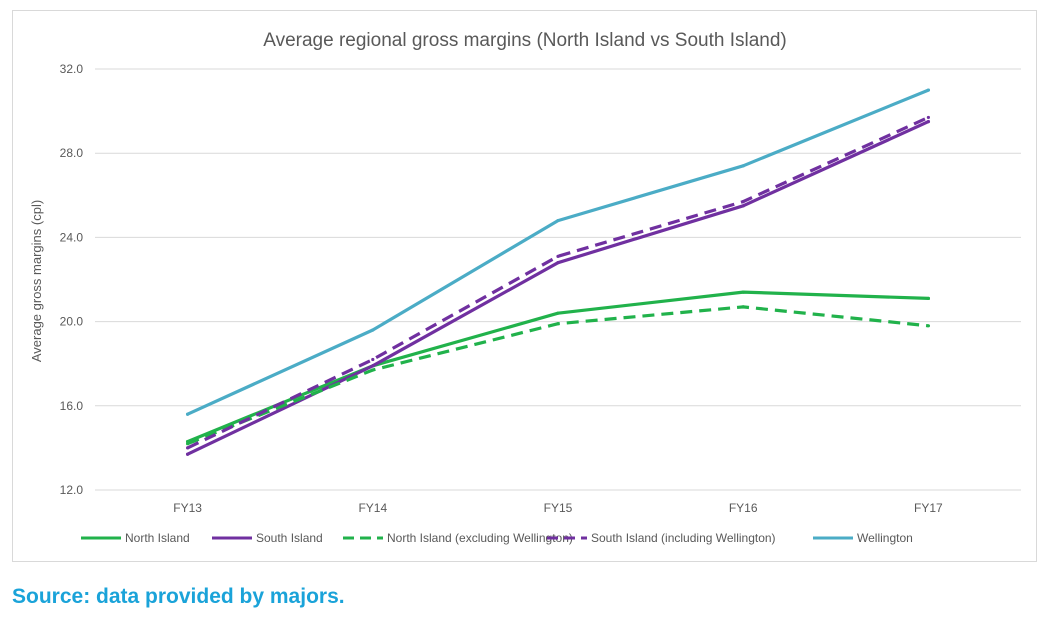 This screenshot has width=1050, height=629. Describe the element at coordinates (72, 406) in the screenshot. I see `y-tick-label: 16.0` at that location.